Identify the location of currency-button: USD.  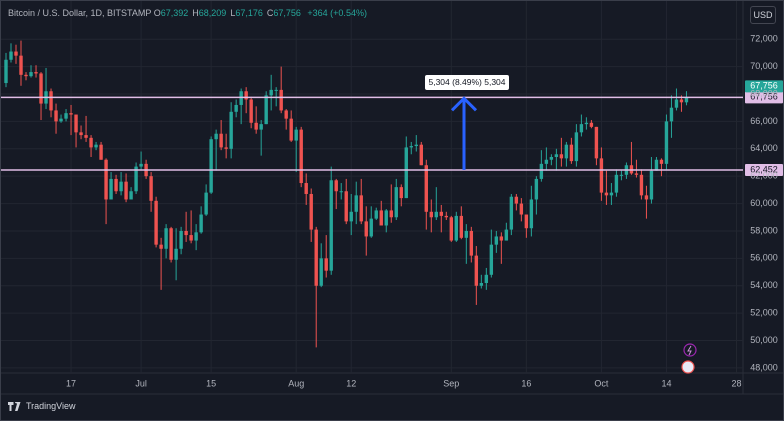
(763, 15).